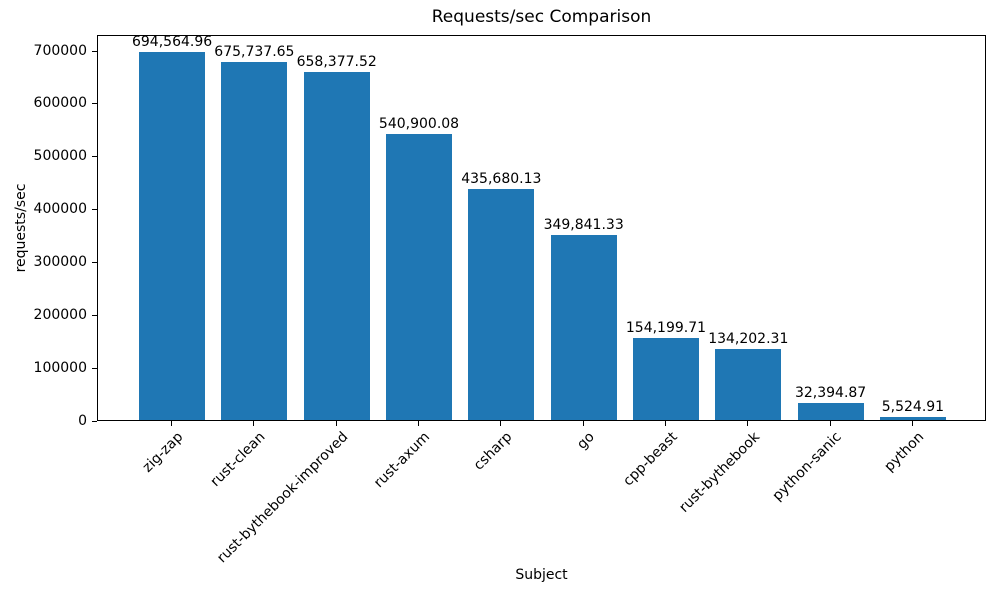 The height and width of the screenshot is (600, 1000). What do you see at coordinates (419, 123) in the screenshot?
I see `bar-value-label: 540,900.08` at bounding box center [419, 123].